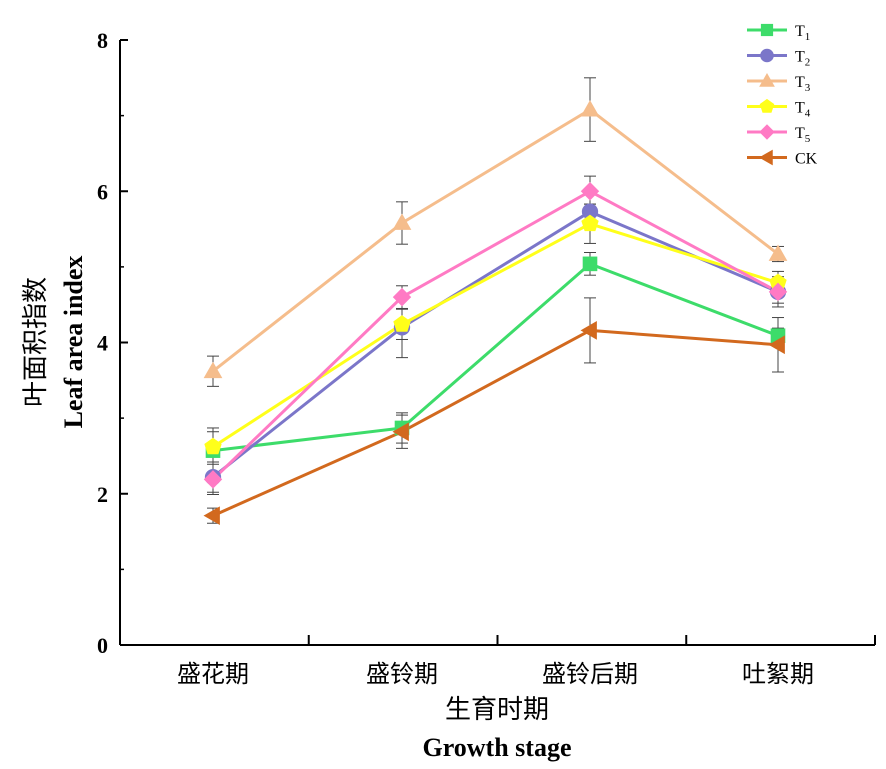  What do you see at coordinates (803, 84) in the screenshot?
I see `legend-label-t3: T3` at bounding box center [803, 84].